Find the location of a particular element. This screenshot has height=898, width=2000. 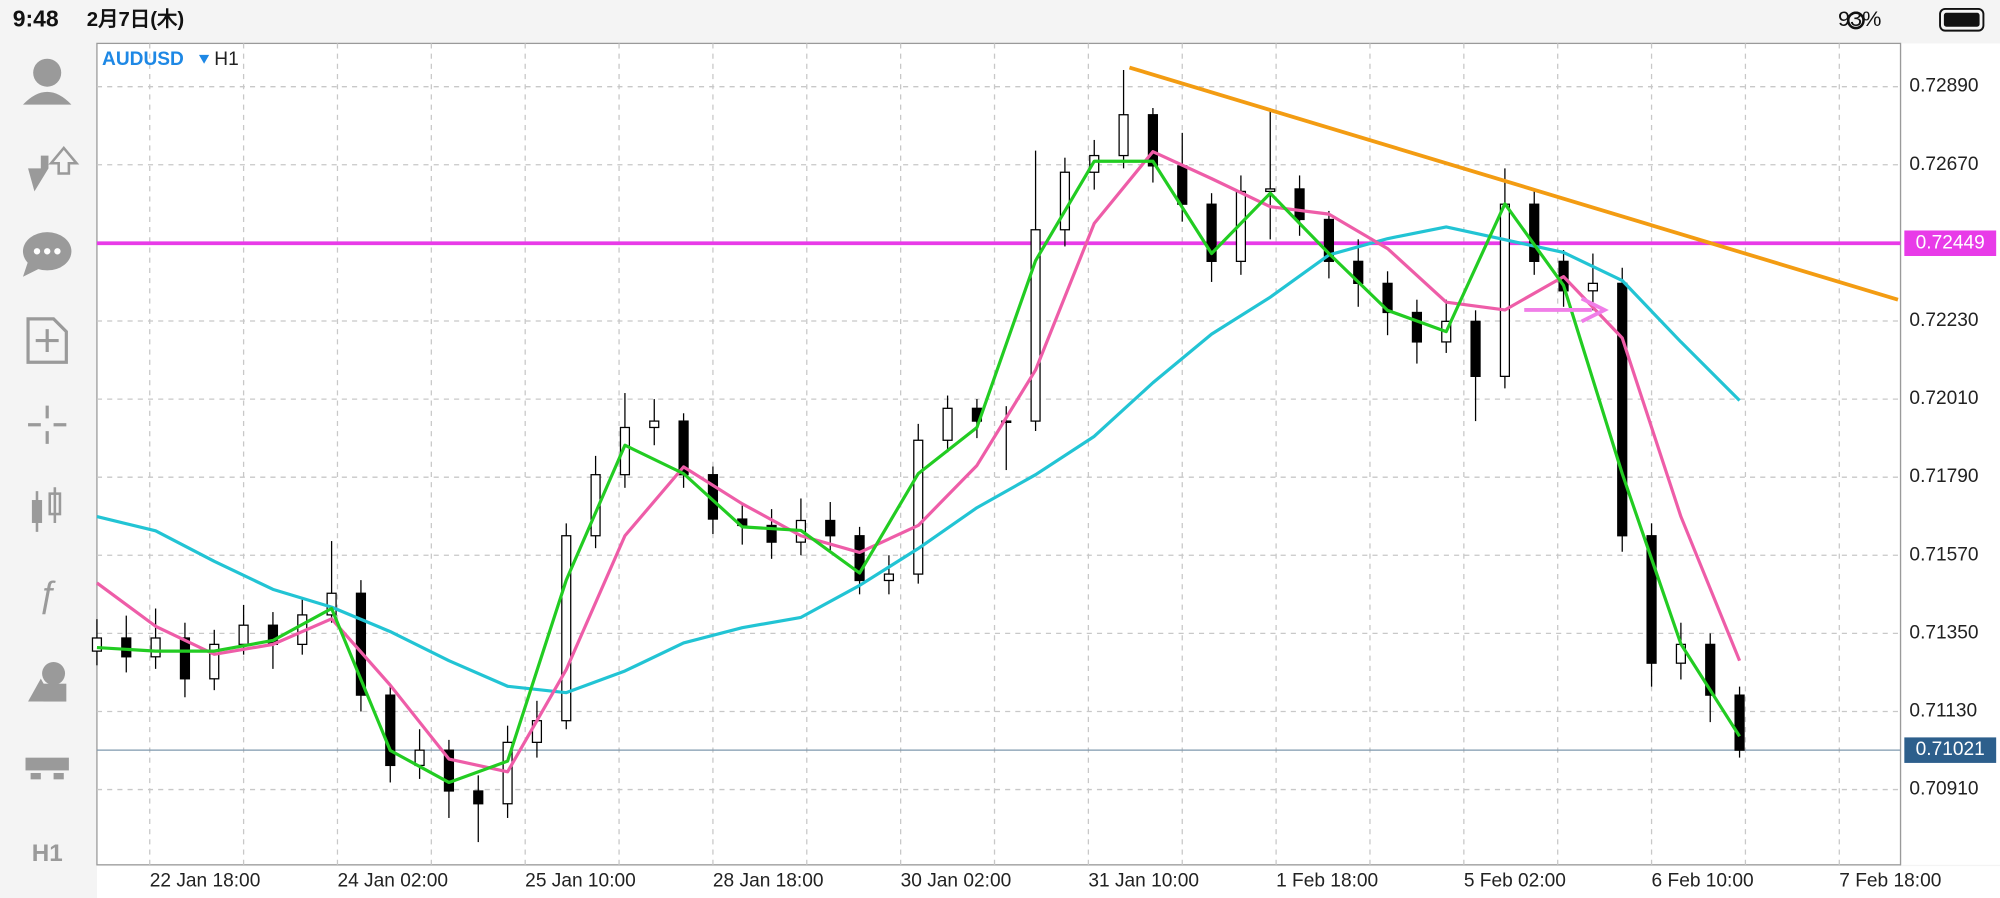

trend-line is located at coordinates (1513, 183).